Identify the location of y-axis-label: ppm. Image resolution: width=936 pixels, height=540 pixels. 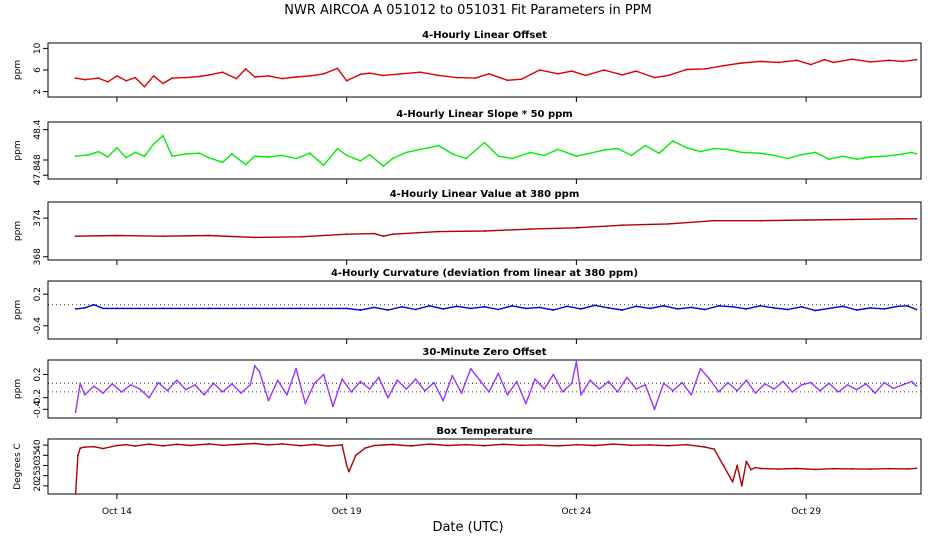
(18, 231).